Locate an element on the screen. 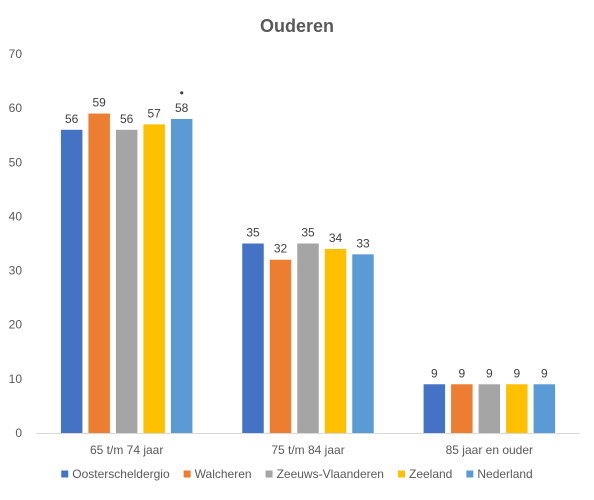  legend-label: Nederland is located at coordinates (504, 474).